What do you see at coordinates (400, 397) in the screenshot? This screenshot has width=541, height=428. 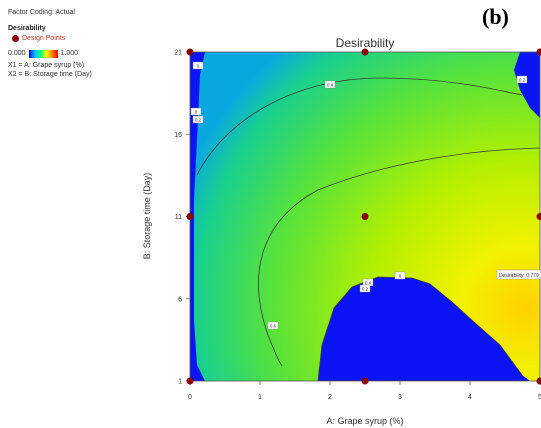 I see `x-tick-label: 3` at bounding box center [400, 397].